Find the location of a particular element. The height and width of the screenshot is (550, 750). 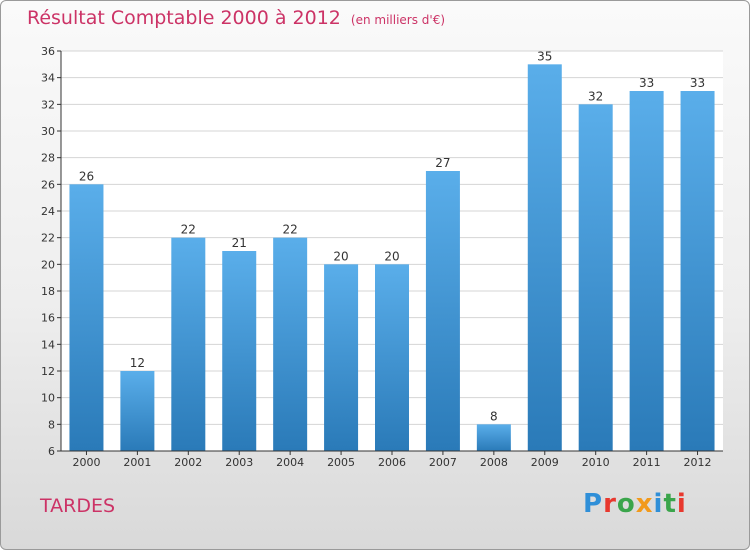

bar-value-label: 12 is located at coordinates (137, 363).